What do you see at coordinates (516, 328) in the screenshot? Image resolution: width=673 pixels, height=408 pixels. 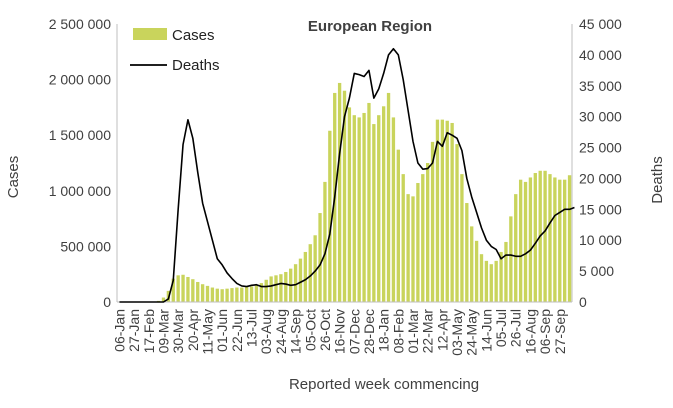 I see `x-tick-label: 26-Jul` at bounding box center [516, 328].